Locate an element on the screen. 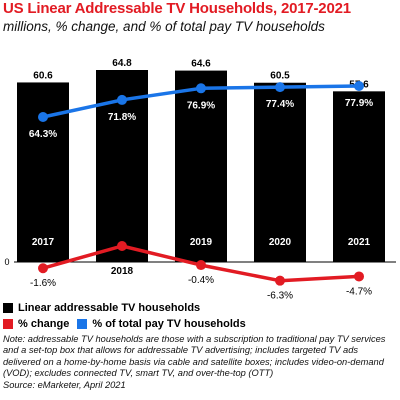  share-value-label-2020: 77.4% is located at coordinates (280, 104).